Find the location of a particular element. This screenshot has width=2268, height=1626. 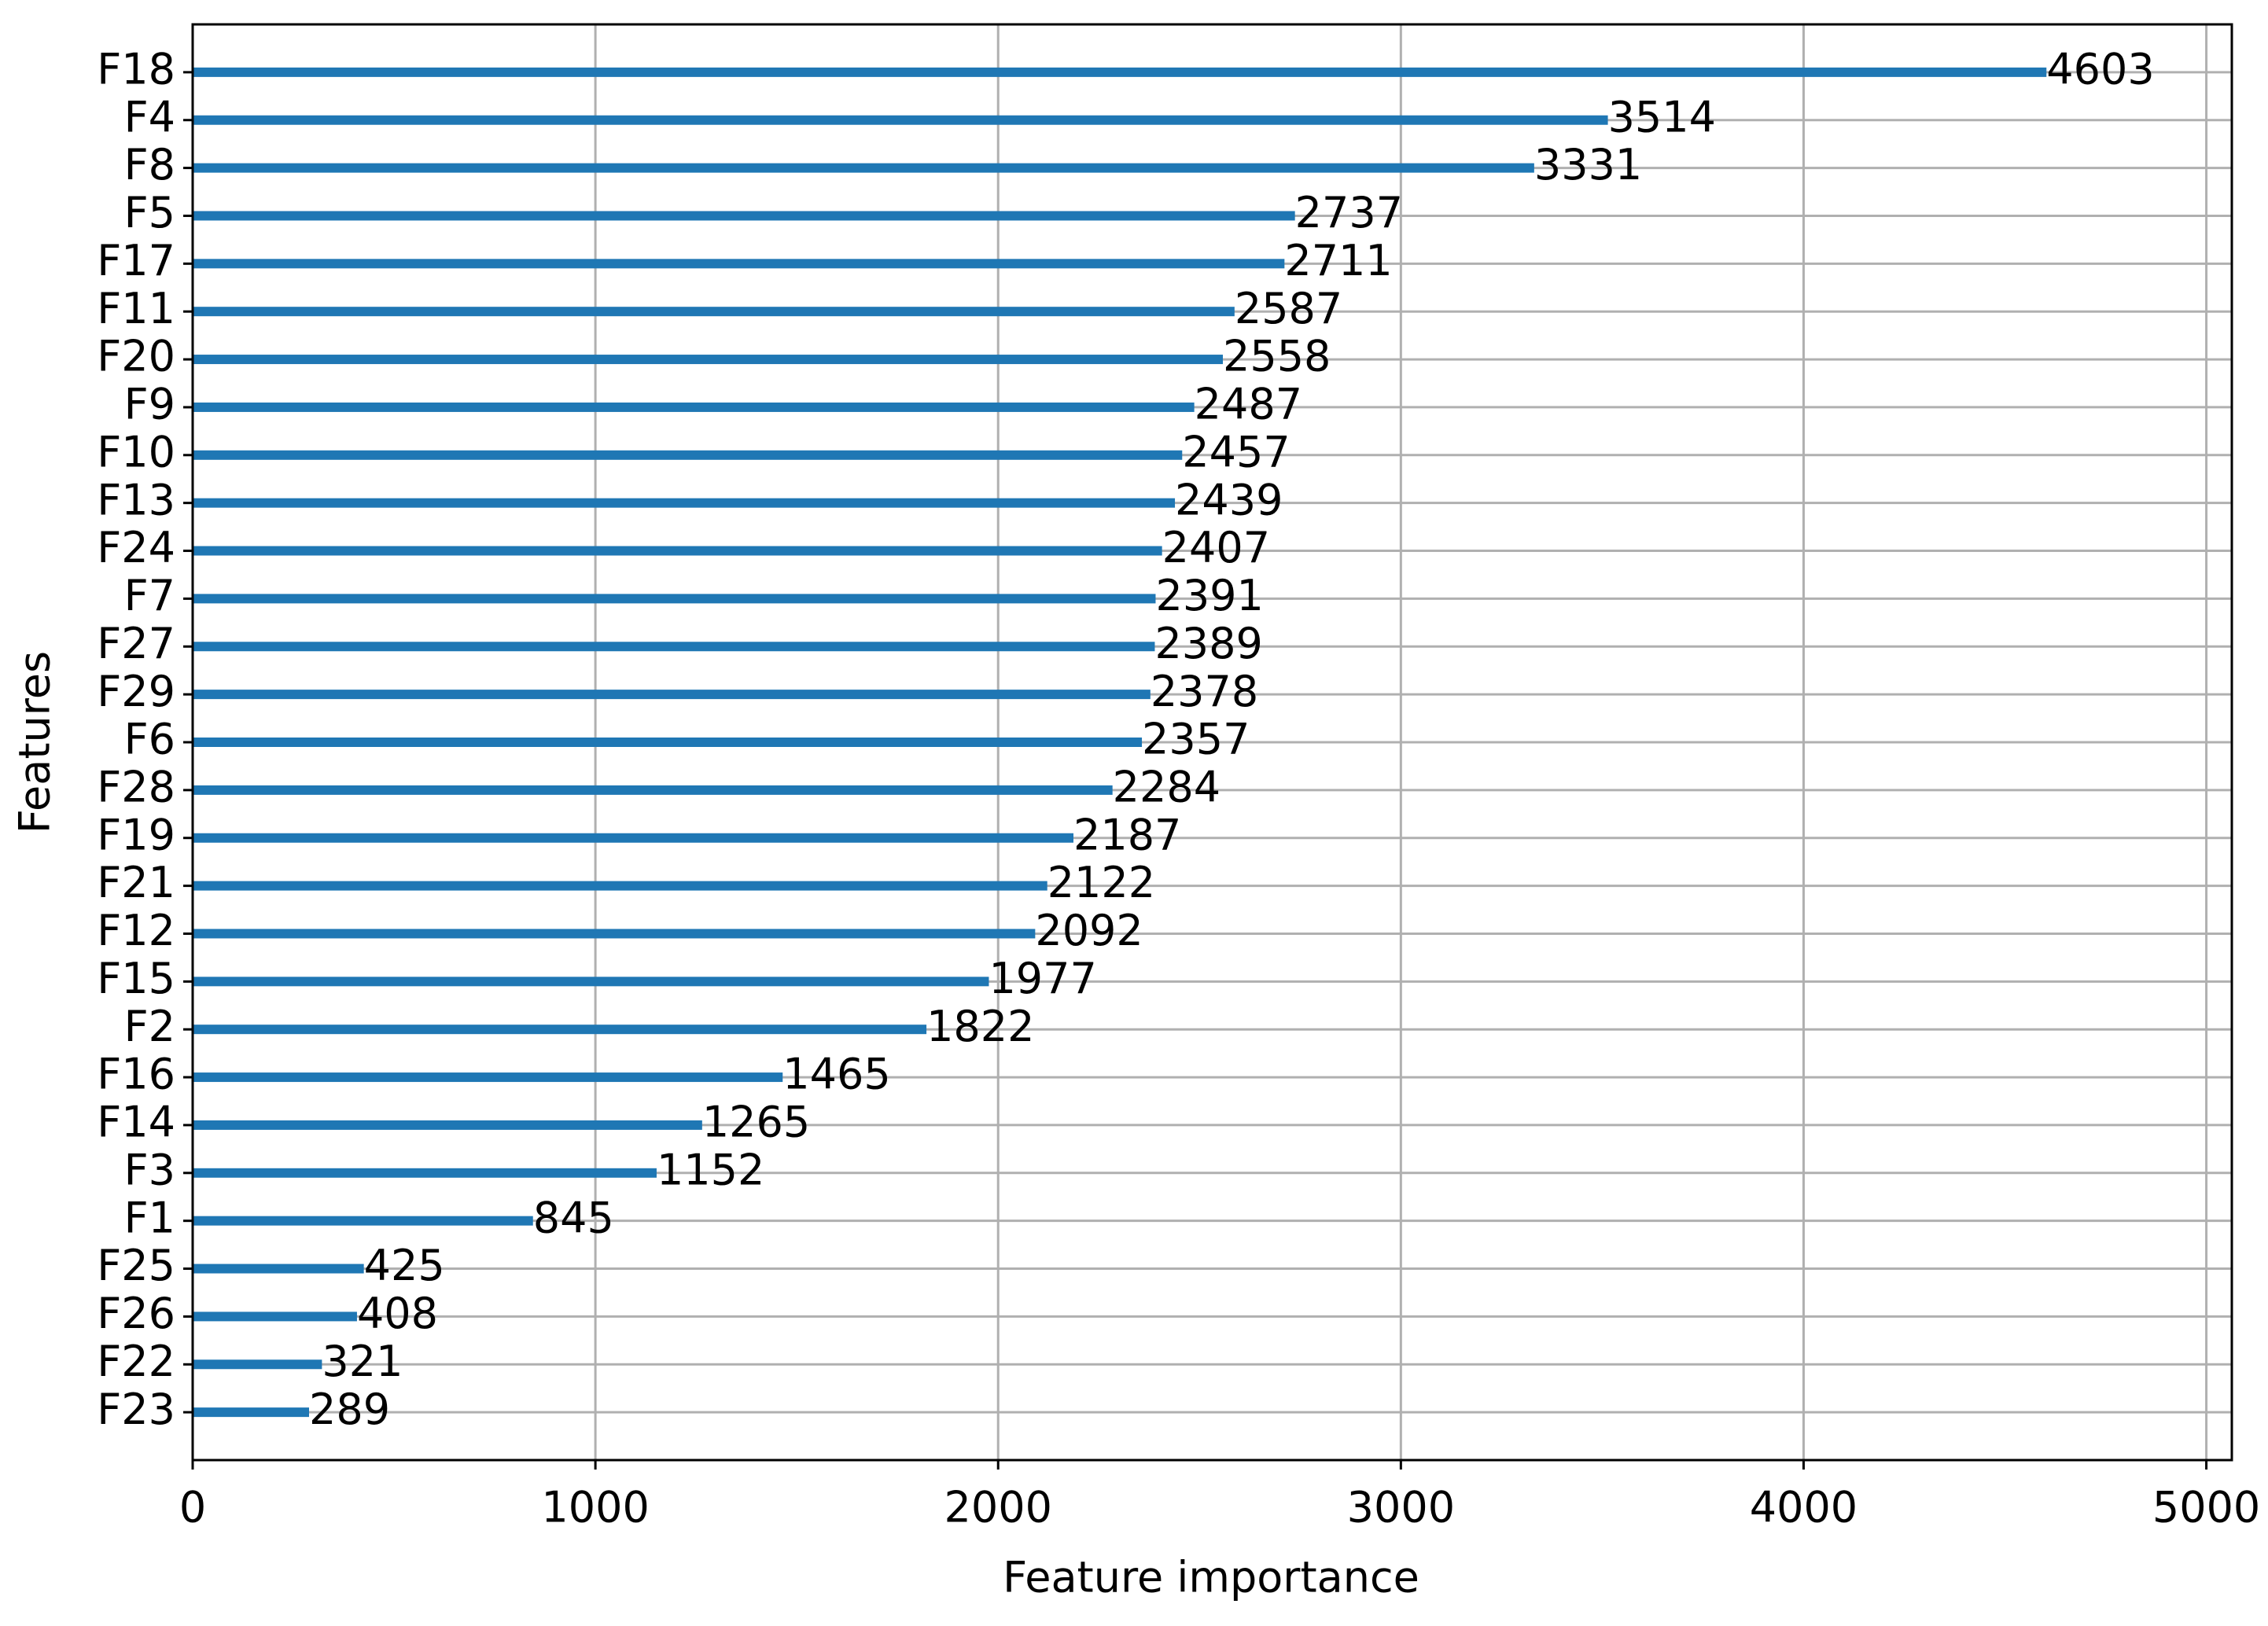

value-label: 1977 is located at coordinates (1042, 978).